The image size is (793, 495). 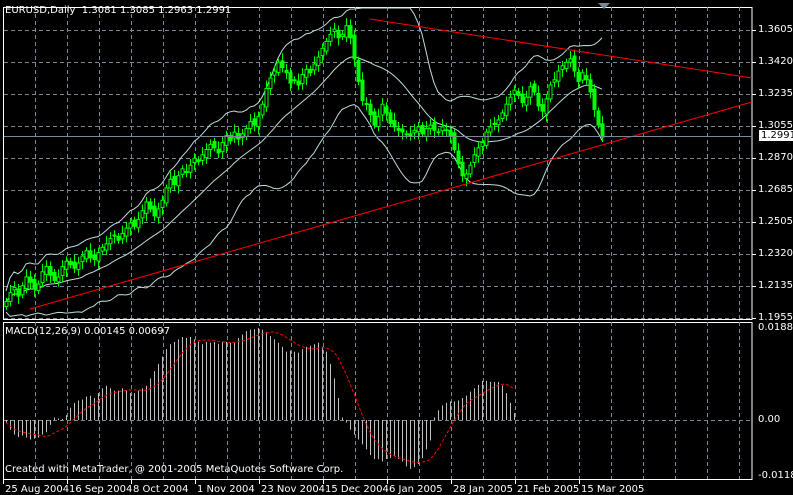 What do you see at coordinates (101, 489) in the screenshot?
I see `time-tick-label: 16 Sep 2004` at bounding box center [101, 489].